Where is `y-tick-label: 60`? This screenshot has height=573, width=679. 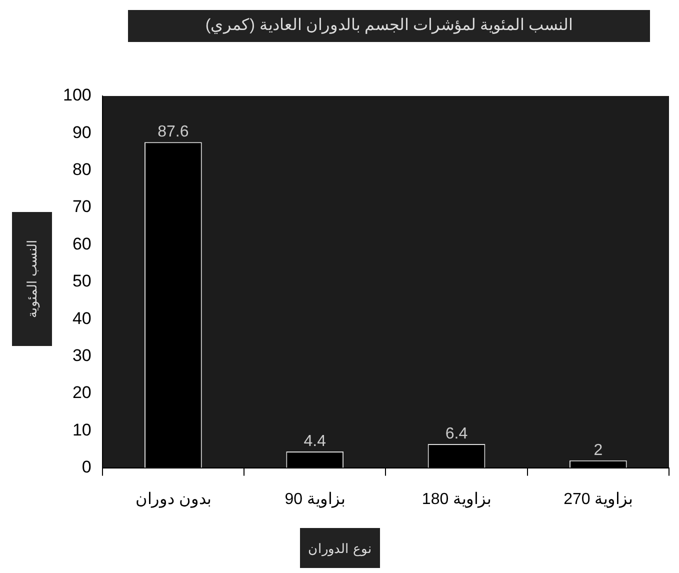 y-tick-label: 60 is located at coordinates (82, 244).